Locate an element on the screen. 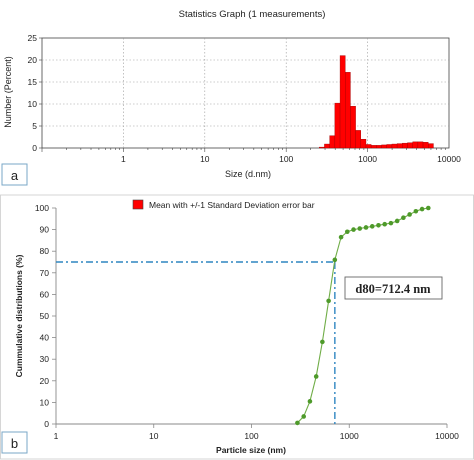 The image size is (474, 460). chart-b-y-tick-label: 30 is located at coordinates (45, 359).